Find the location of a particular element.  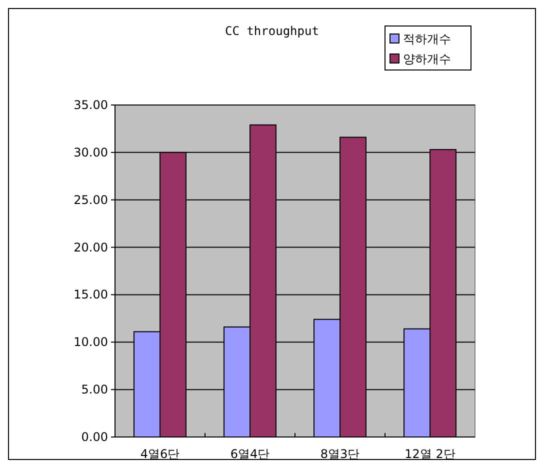

legend-label: 적하개수 is located at coordinates (427, 39).